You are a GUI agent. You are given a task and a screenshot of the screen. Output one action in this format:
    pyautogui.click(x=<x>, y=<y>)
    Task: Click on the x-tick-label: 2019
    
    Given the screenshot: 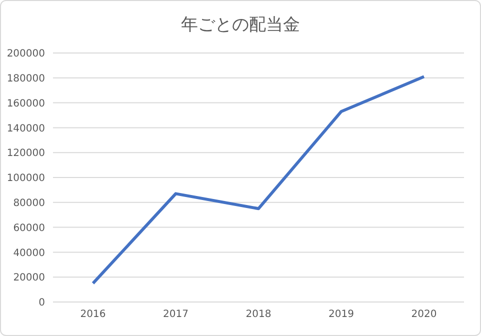 What is the action you would take?
    pyautogui.click(x=341, y=314)
    